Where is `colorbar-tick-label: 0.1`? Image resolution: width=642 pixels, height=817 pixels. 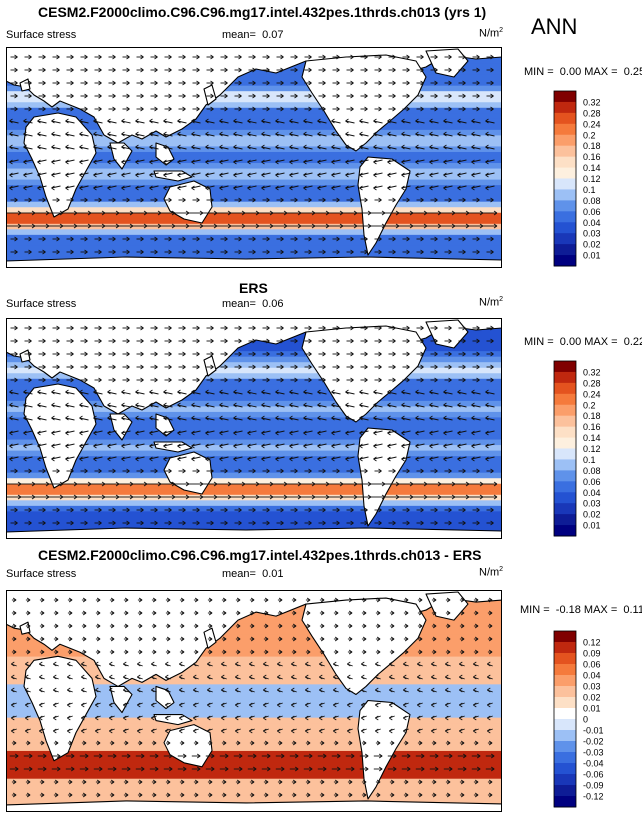
colorbar-tick-label: 0.1 is located at coordinates (589, 190).